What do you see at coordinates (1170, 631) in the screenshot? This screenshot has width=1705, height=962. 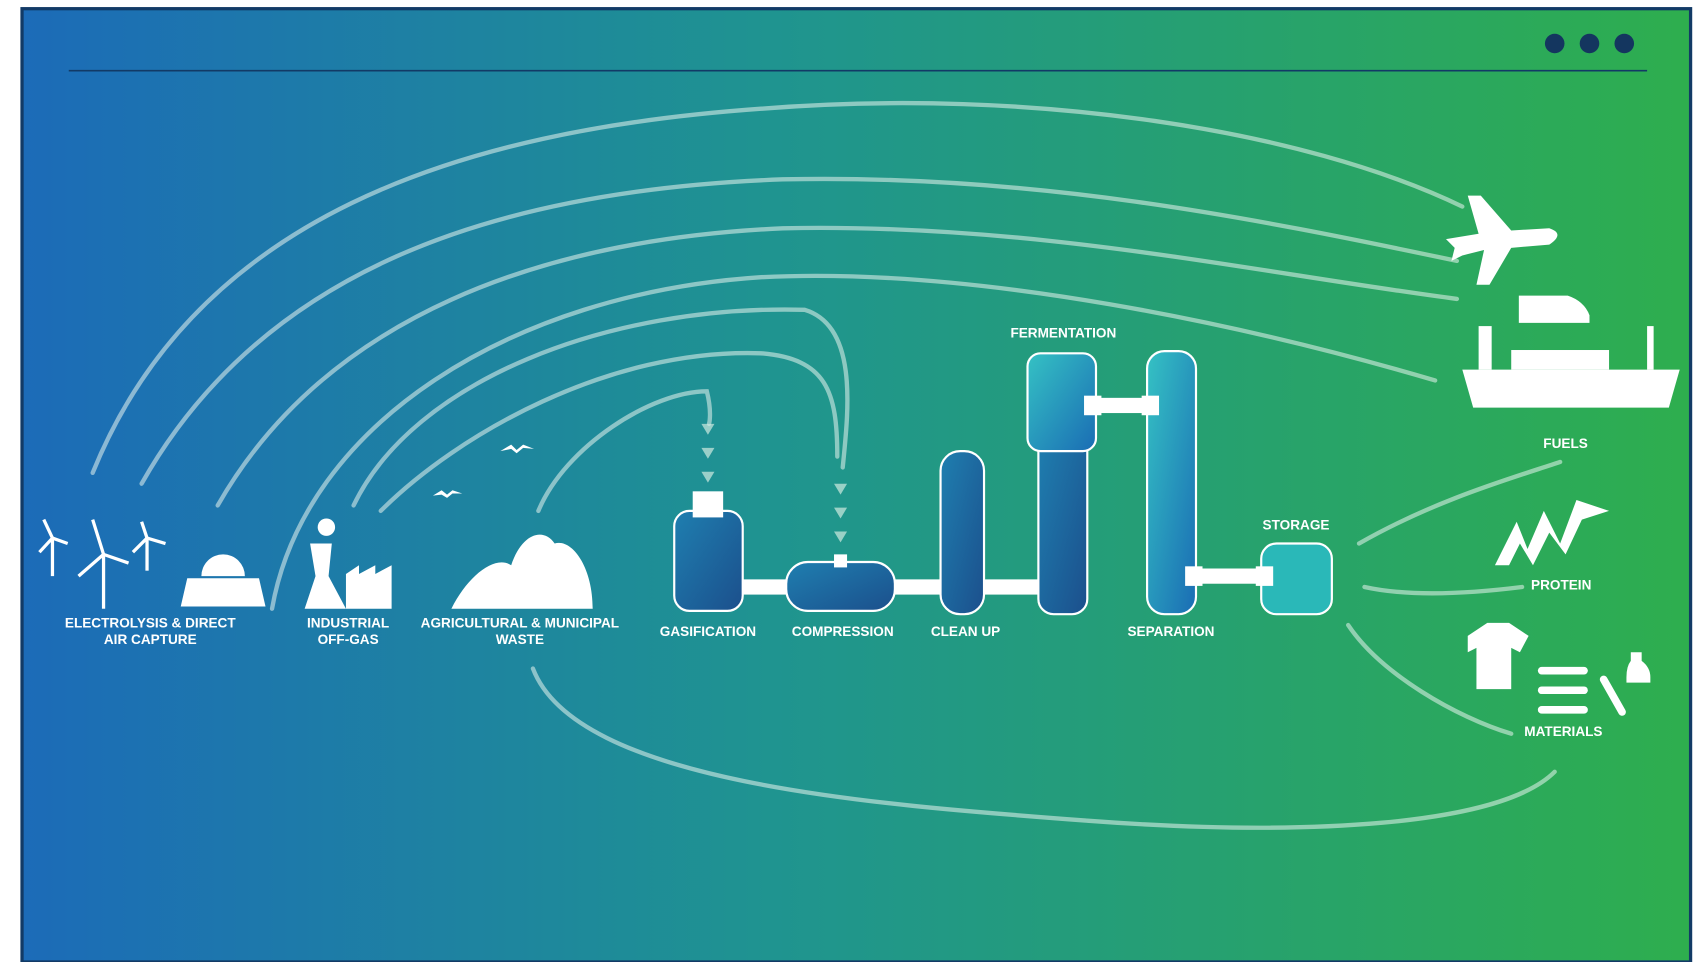 I see `process-label: SEPARATION` at bounding box center [1170, 631].